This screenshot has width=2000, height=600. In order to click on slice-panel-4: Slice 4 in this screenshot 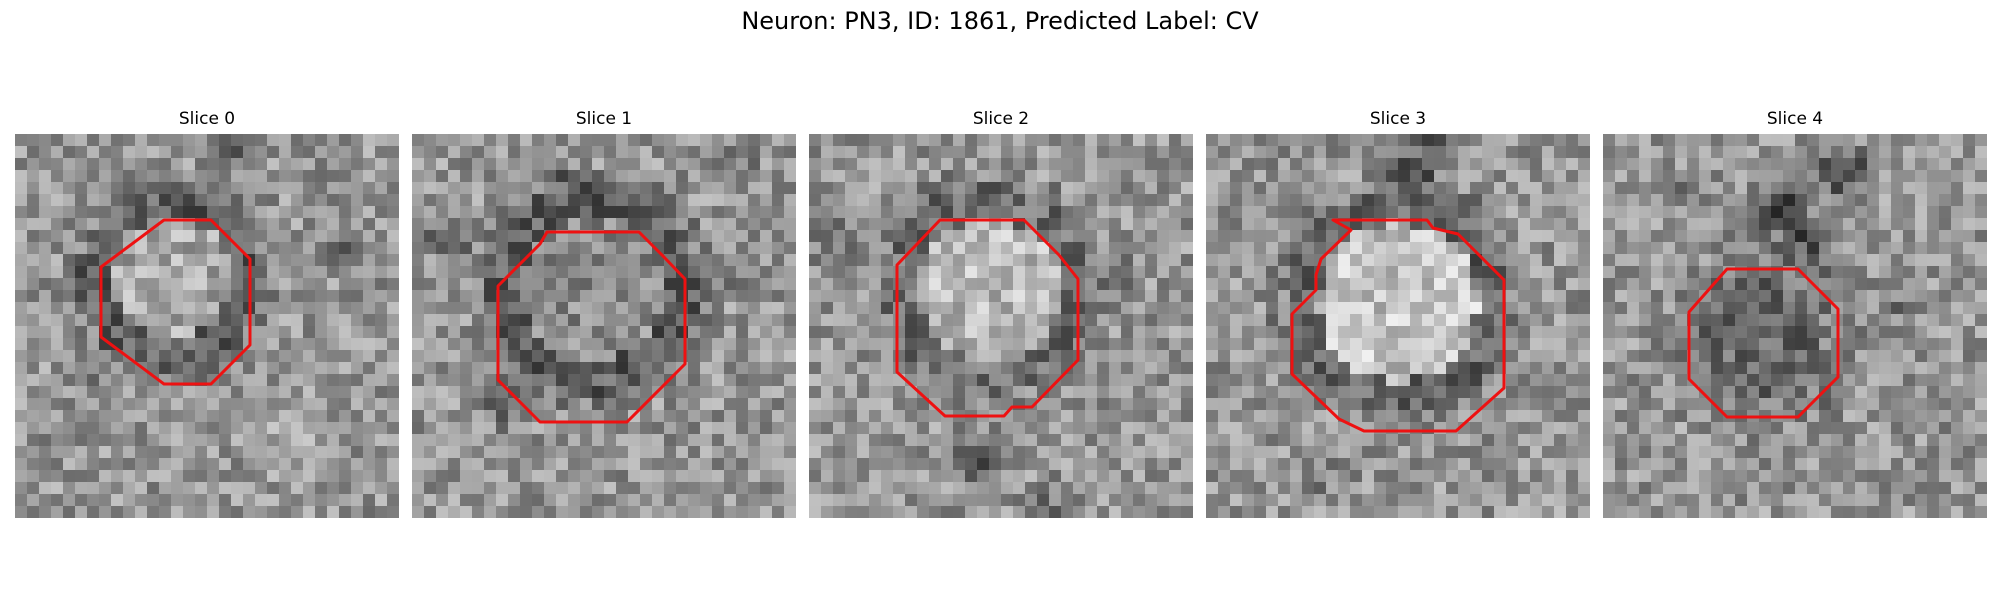, I will do `click(1795, 314)`.